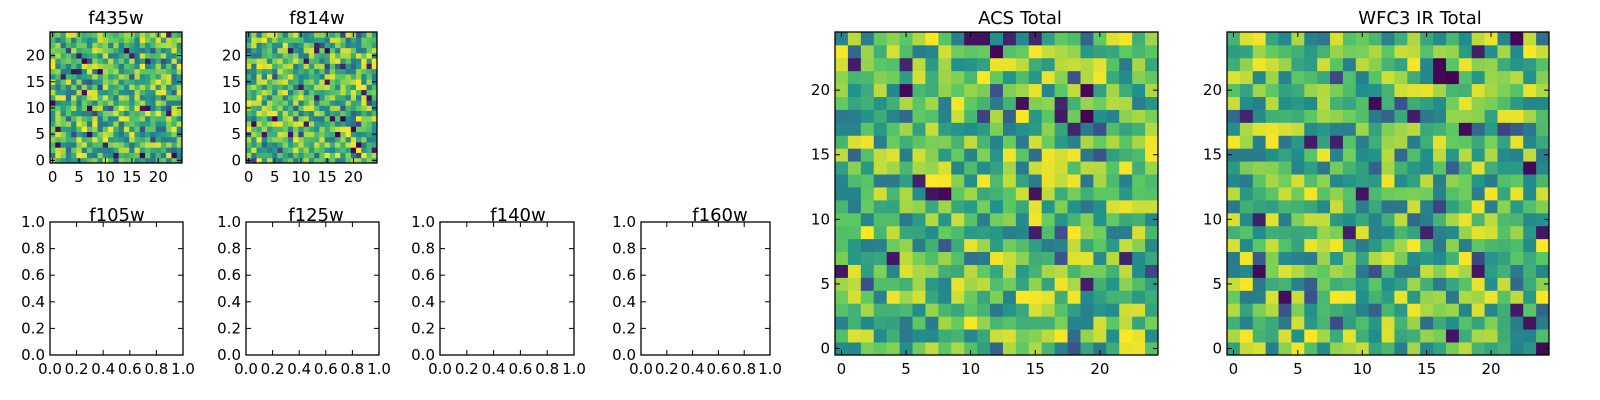  Describe the element at coordinates (705, 288) in the screenshot. I see `axes-frame` at that location.